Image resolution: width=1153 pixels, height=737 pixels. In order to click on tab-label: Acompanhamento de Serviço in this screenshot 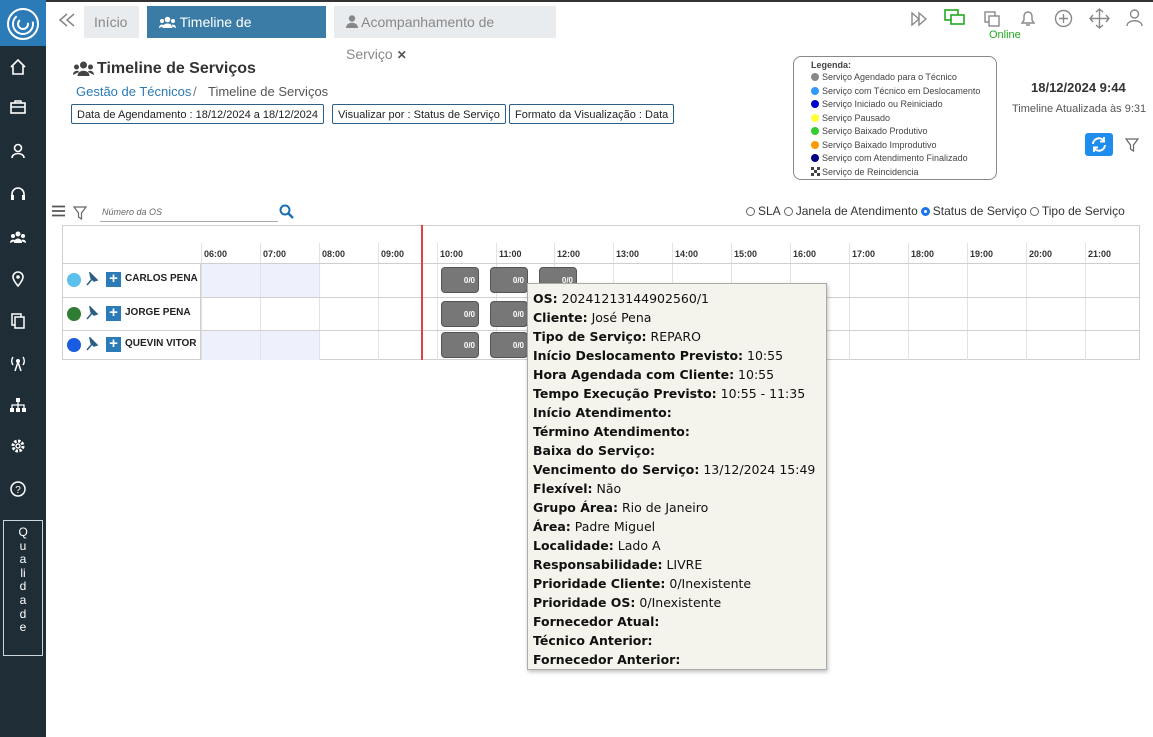, I will do `click(420, 38)`.